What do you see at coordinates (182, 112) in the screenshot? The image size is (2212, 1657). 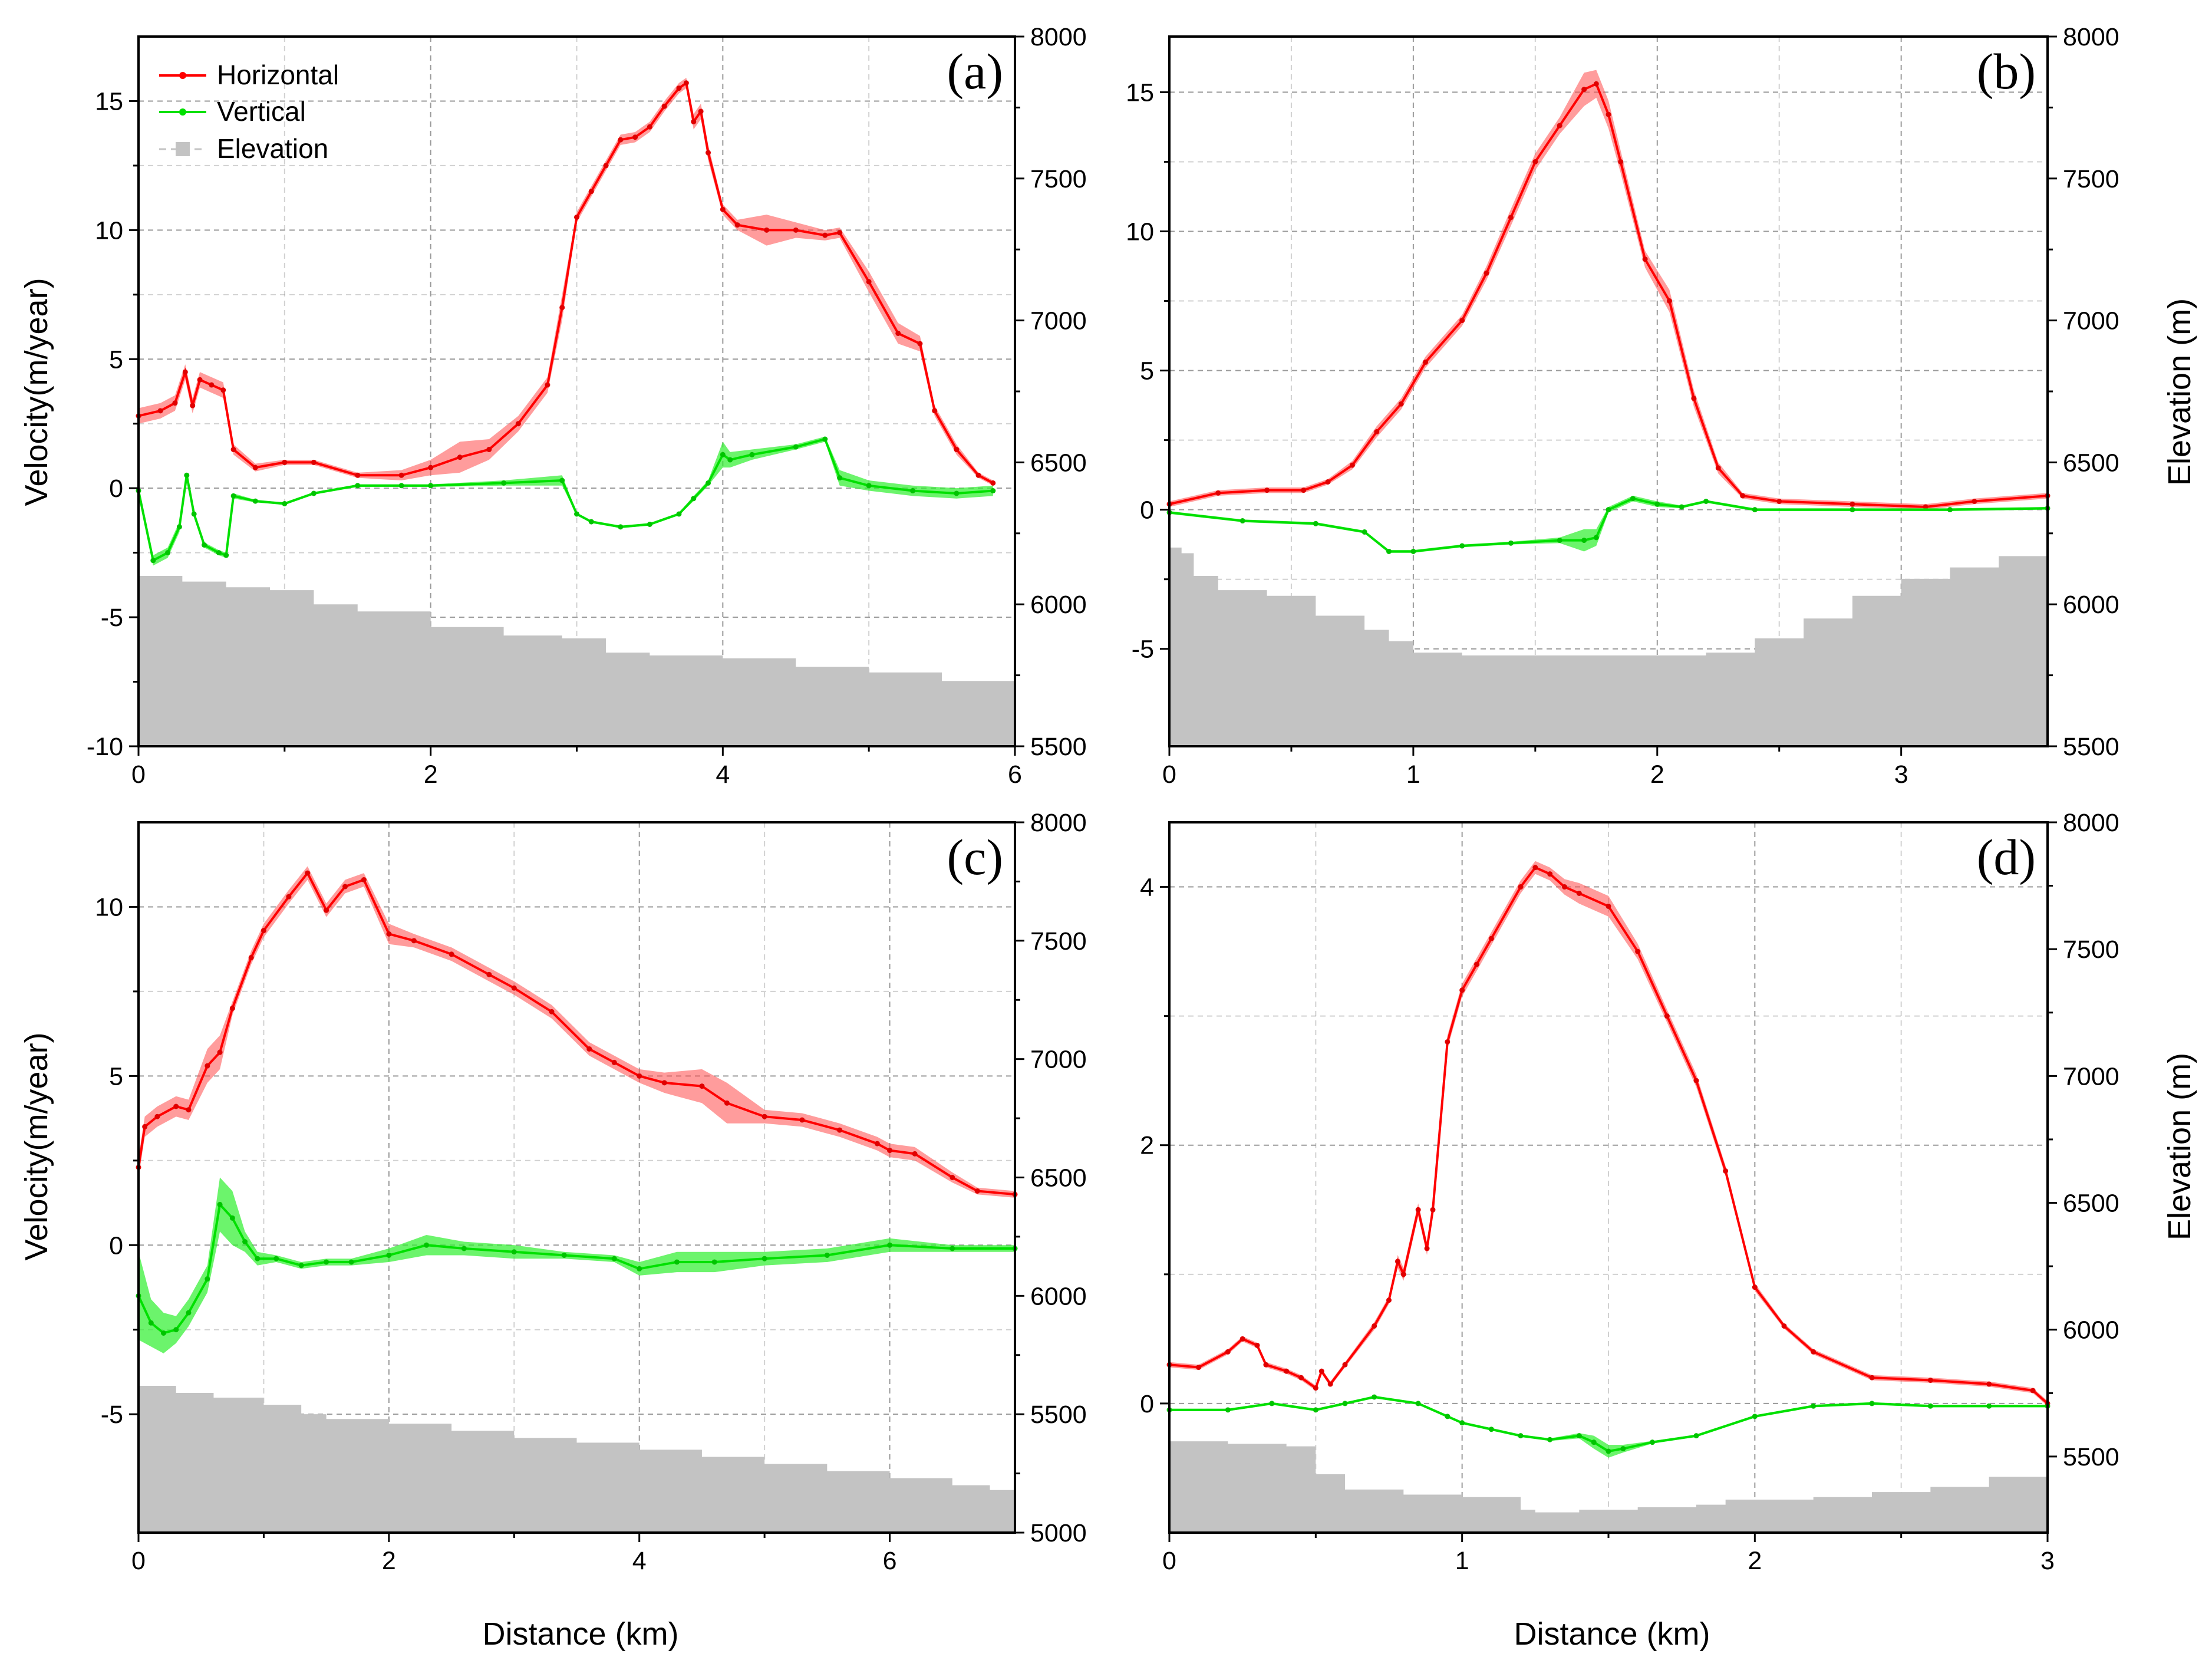 I see `legend-marker-vertical` at bounding box center [182, 112].